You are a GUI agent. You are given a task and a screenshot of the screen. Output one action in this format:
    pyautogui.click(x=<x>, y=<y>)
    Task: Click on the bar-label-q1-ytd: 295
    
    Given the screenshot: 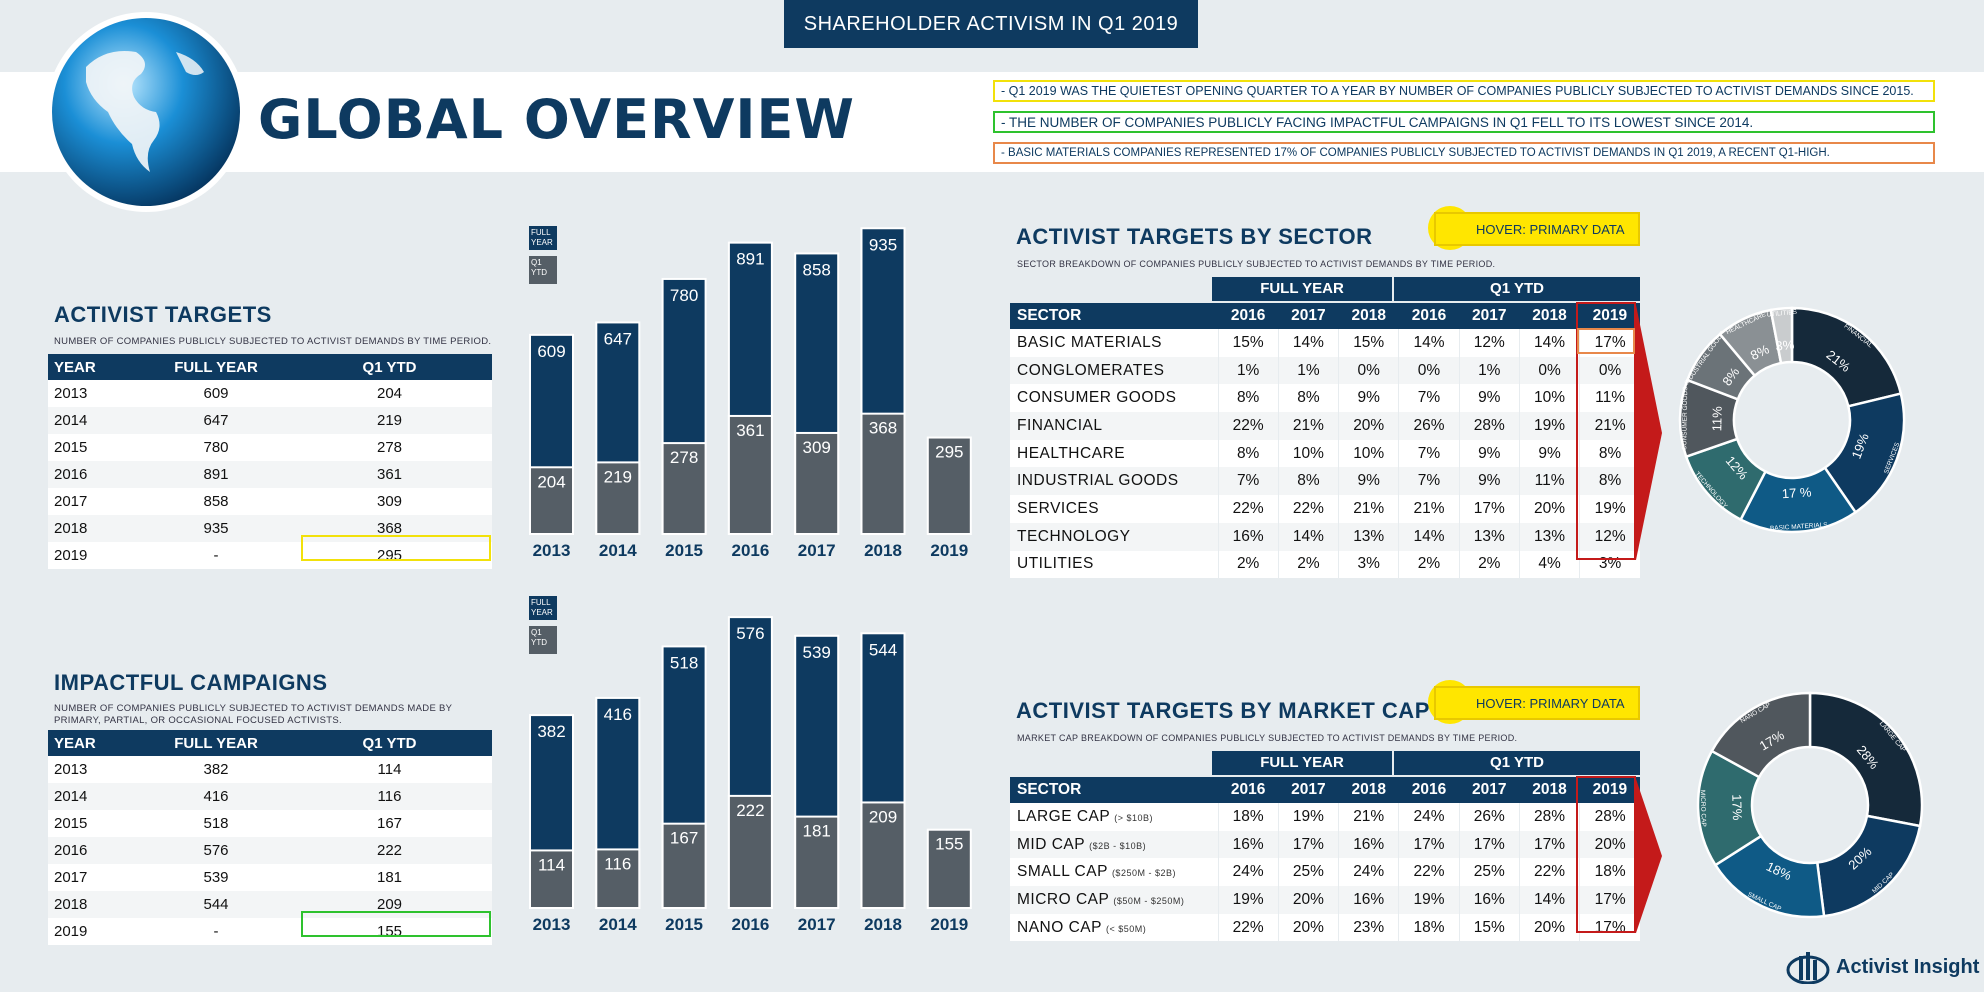 What is the action you would take?
    pyautogui.click(x=949, y=452)
    